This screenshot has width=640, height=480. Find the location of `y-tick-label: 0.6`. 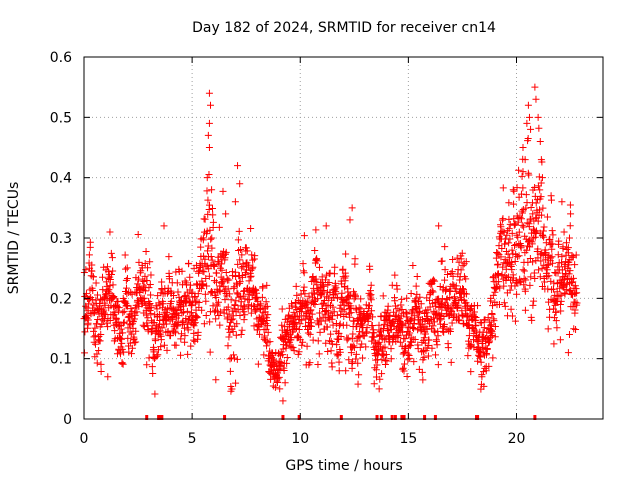

y-tick-label: 0.6 is located at coordinates (61, 58).